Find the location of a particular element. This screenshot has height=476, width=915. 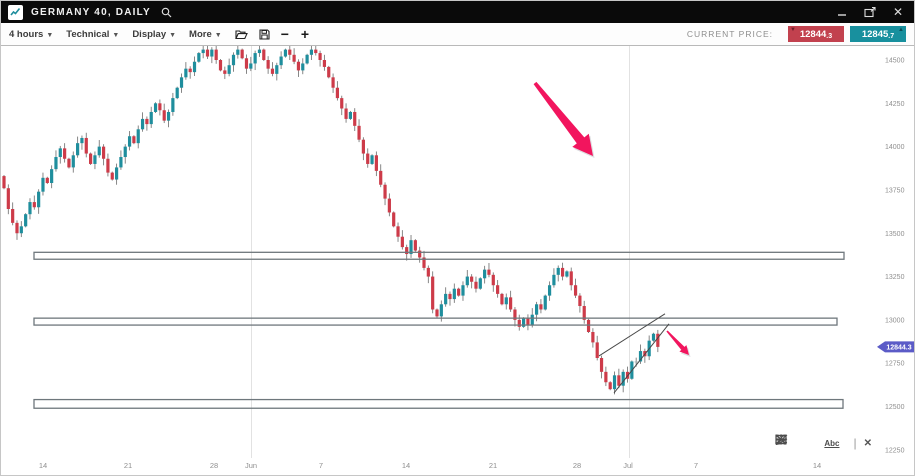

display-label: Display is located at coordinates (149, 34).